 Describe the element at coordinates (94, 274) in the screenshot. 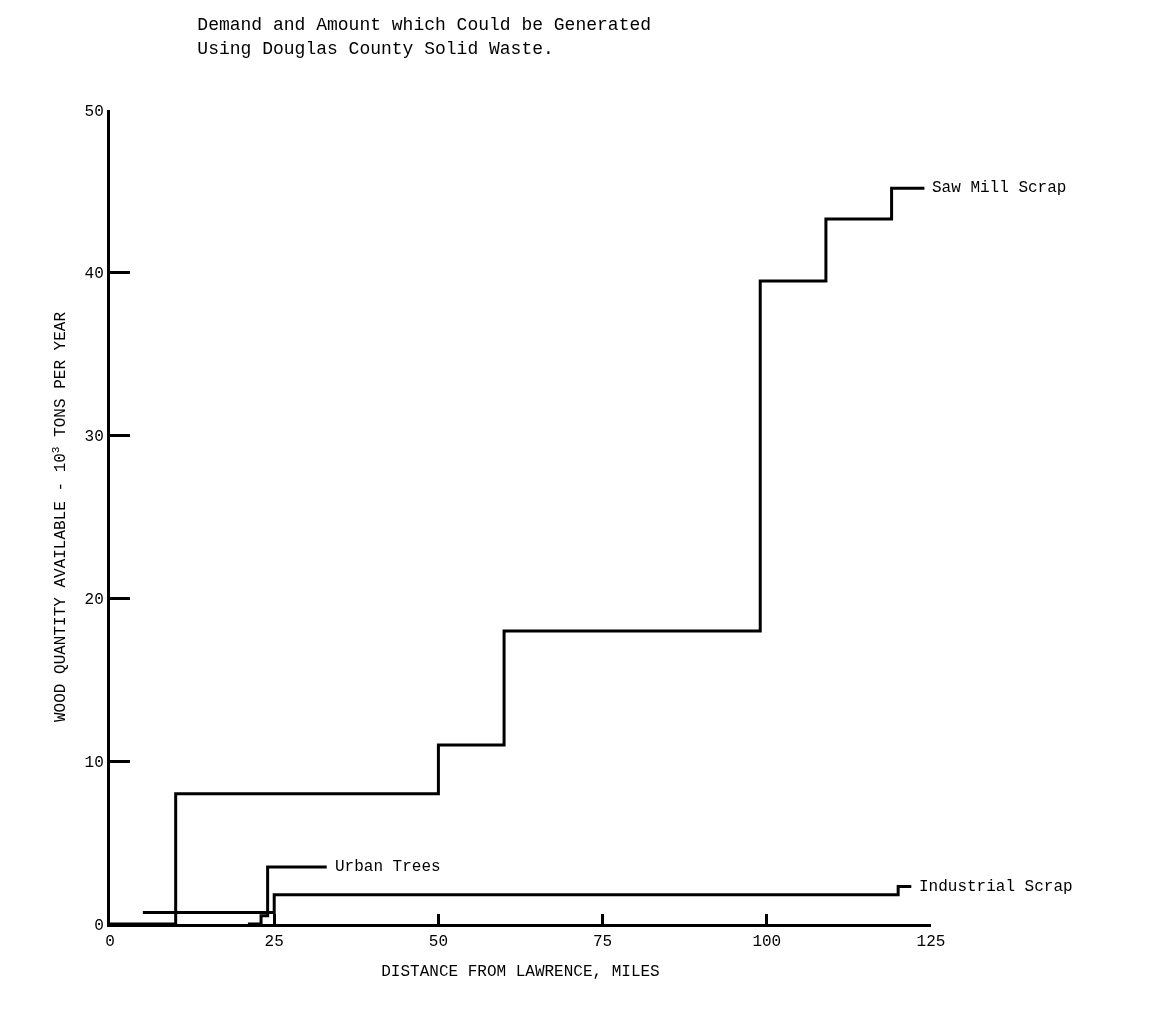

I see `y-tick-label: 40` at that location.